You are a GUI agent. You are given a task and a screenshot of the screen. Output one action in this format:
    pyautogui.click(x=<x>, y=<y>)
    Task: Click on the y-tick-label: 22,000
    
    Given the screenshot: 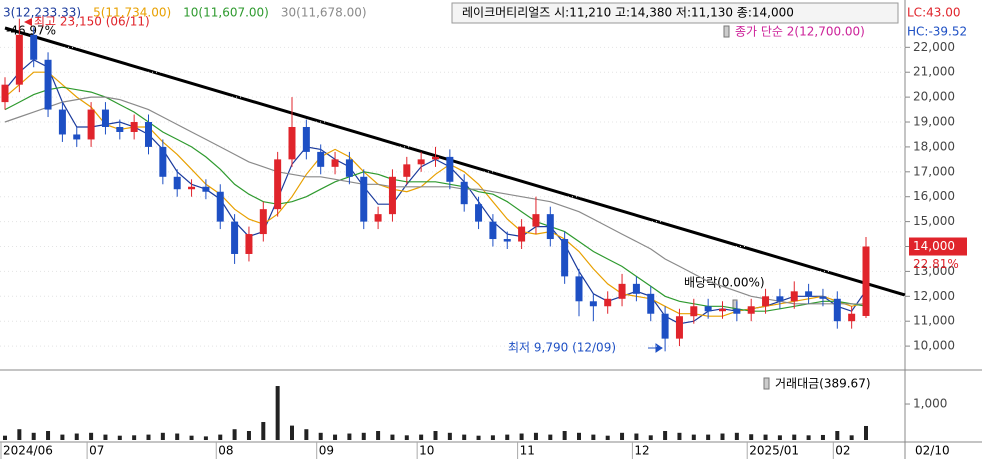 What is the action you would take?
    pyautogui.click(x=934, y=47)
    